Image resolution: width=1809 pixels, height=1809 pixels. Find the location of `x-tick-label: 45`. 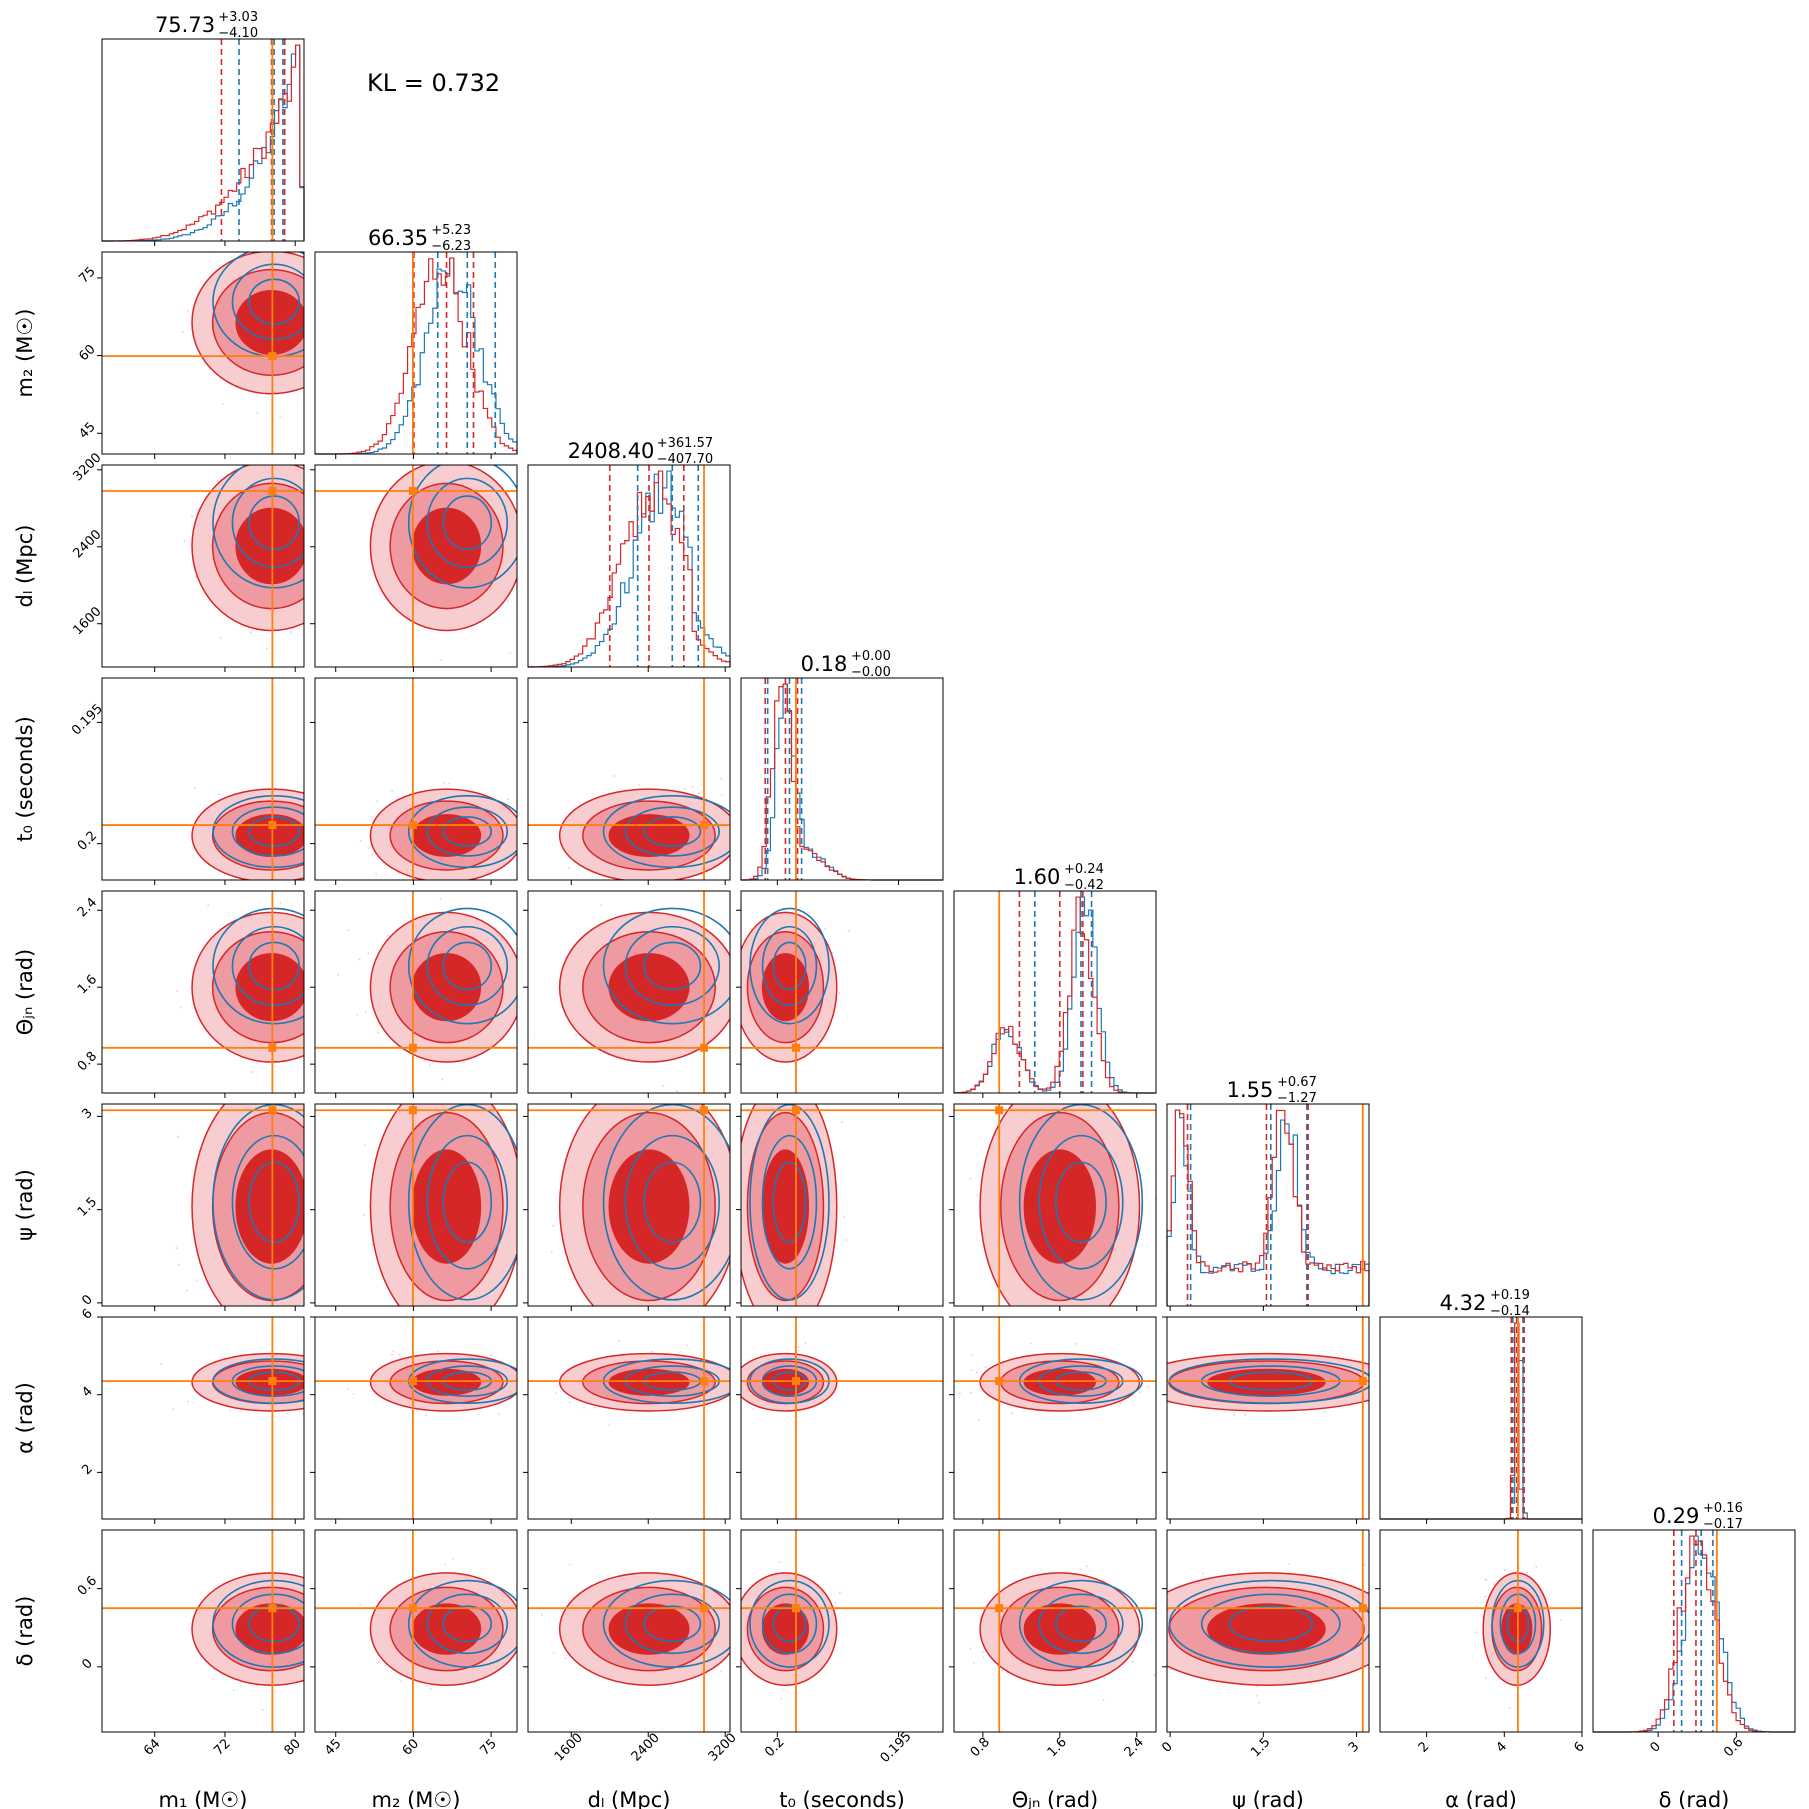

x-tick-label: 45 is located at coordinates (333, 1747).